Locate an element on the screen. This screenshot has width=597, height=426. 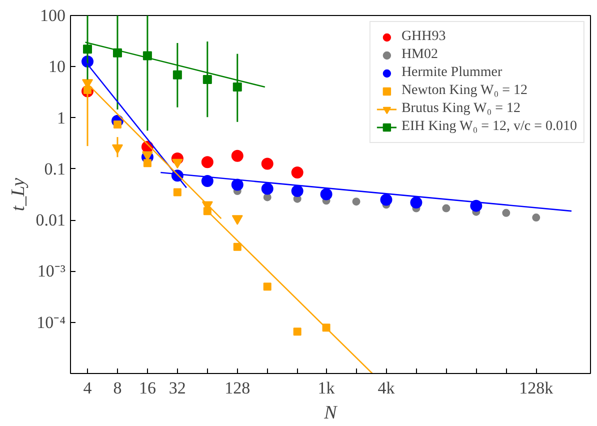
x-axis-title: N is located at coordinates (330, 413).